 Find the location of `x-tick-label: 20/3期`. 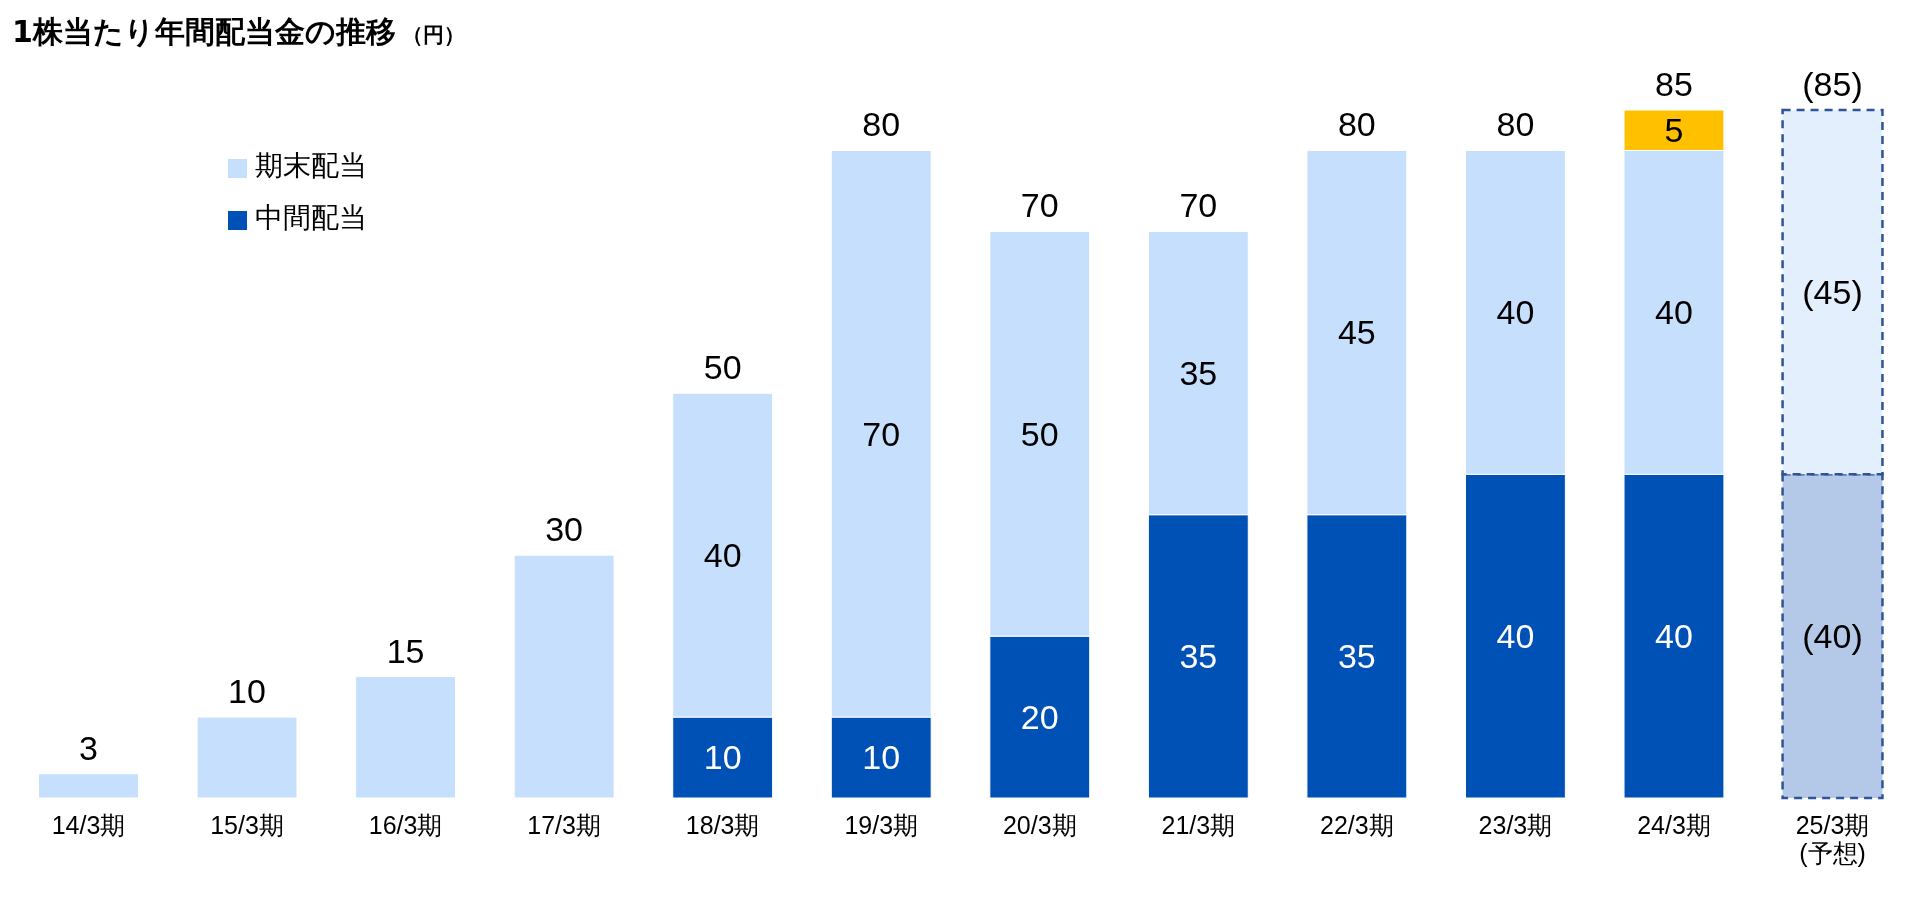

x-tick-label: 20/3期 is located at coordinates (1039, 825).